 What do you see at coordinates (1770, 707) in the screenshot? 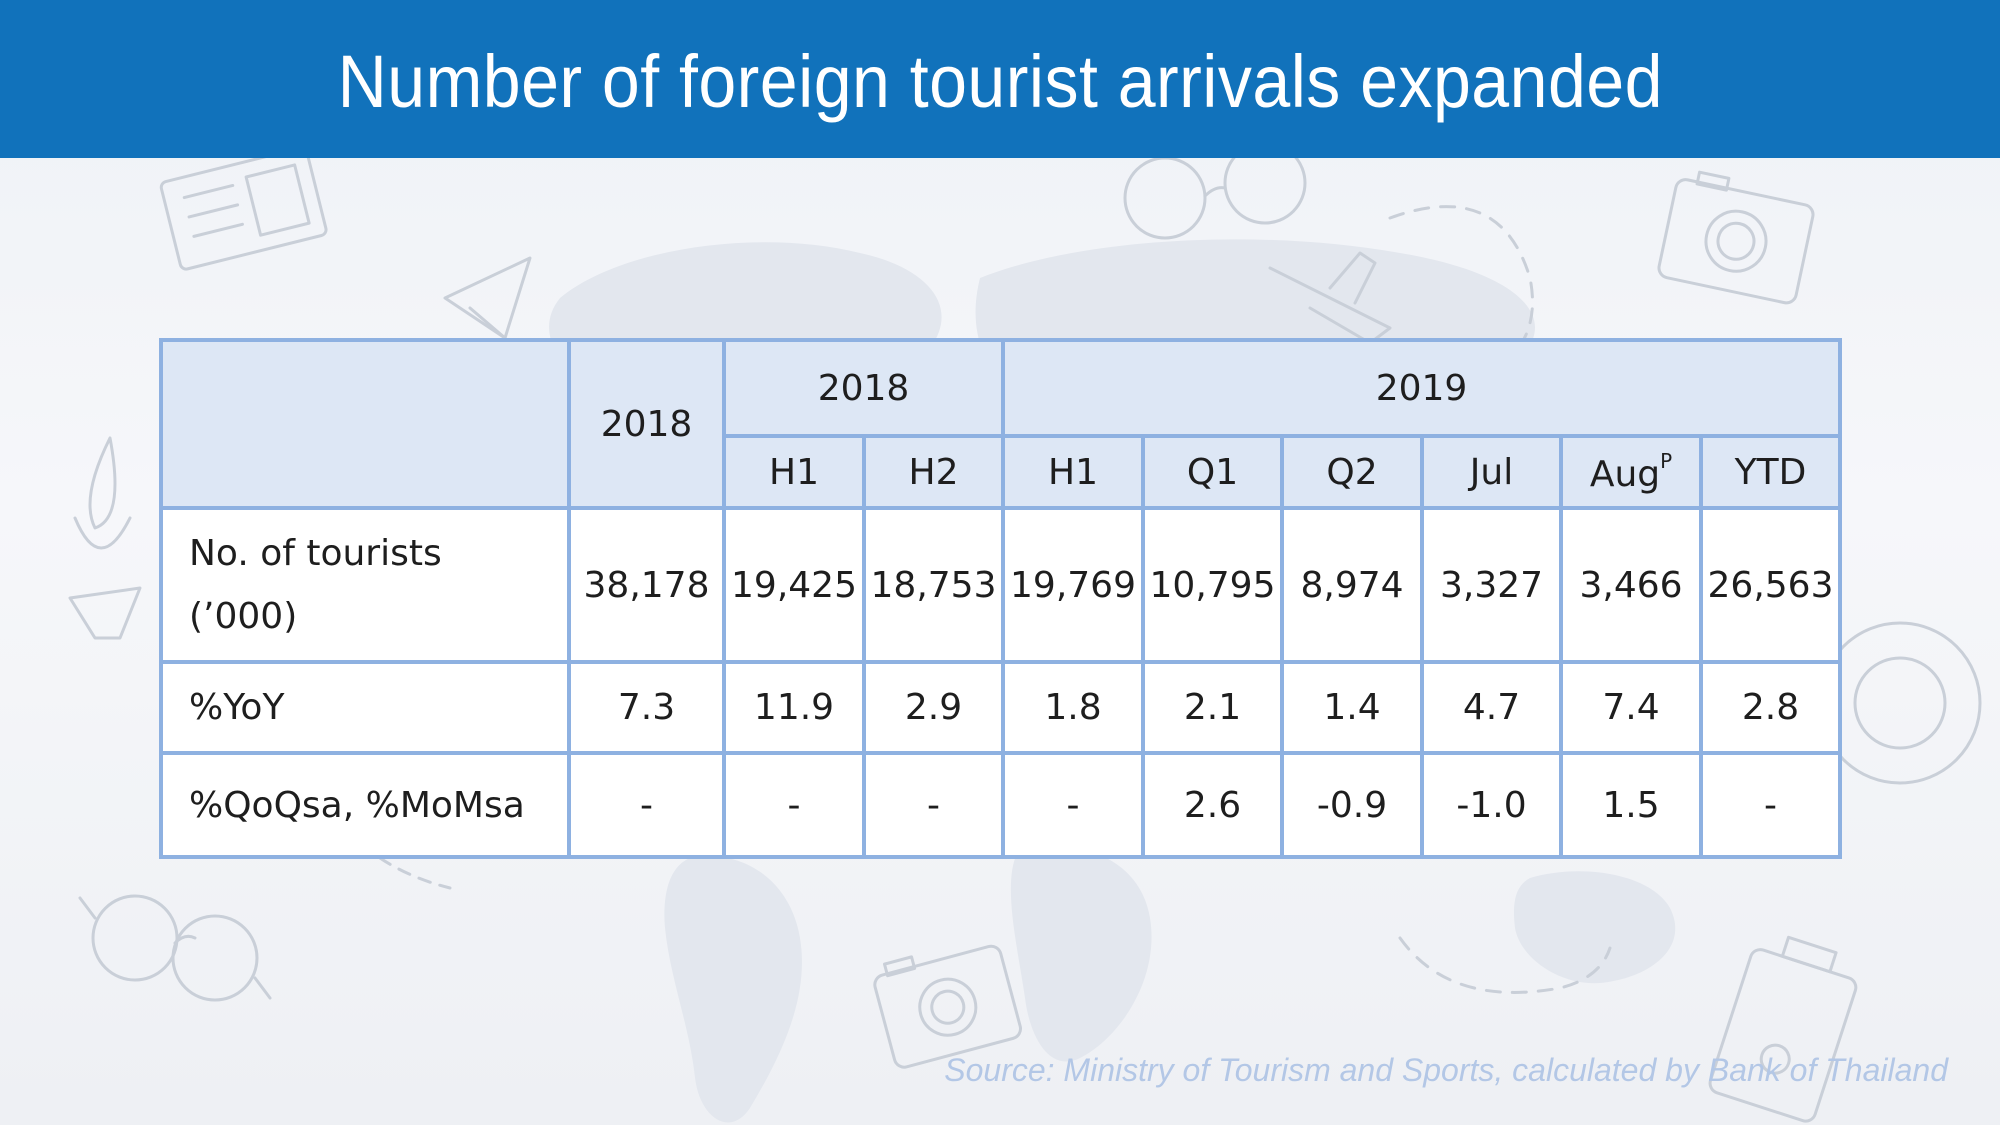
I see `table-cell: 2.8` at bounding box center [1770, 707].